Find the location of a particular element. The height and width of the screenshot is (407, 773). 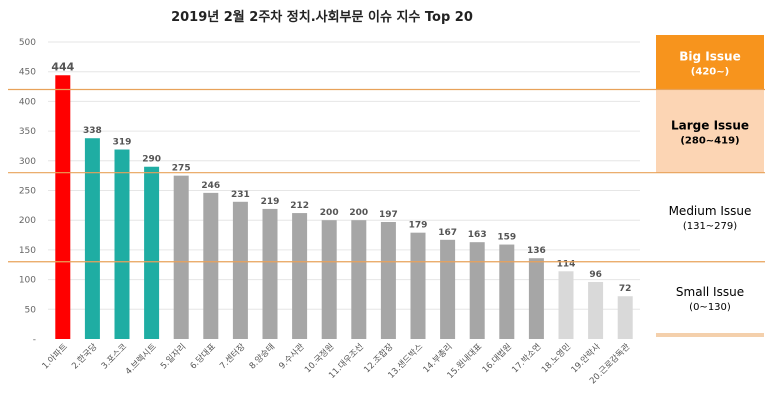

data-label: 136 is located at coordinates (536, 251).